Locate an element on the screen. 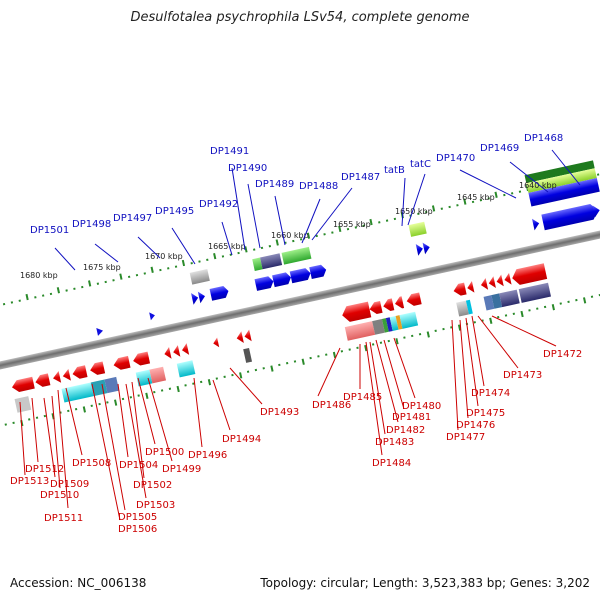 The image size is (600, 600). gene-label: DP1508 is located at coordinates (91, 463).